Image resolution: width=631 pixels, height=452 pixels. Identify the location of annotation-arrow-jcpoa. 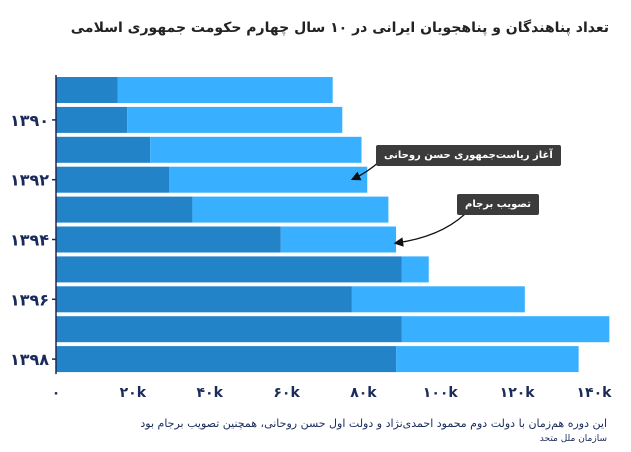
(429, 230).